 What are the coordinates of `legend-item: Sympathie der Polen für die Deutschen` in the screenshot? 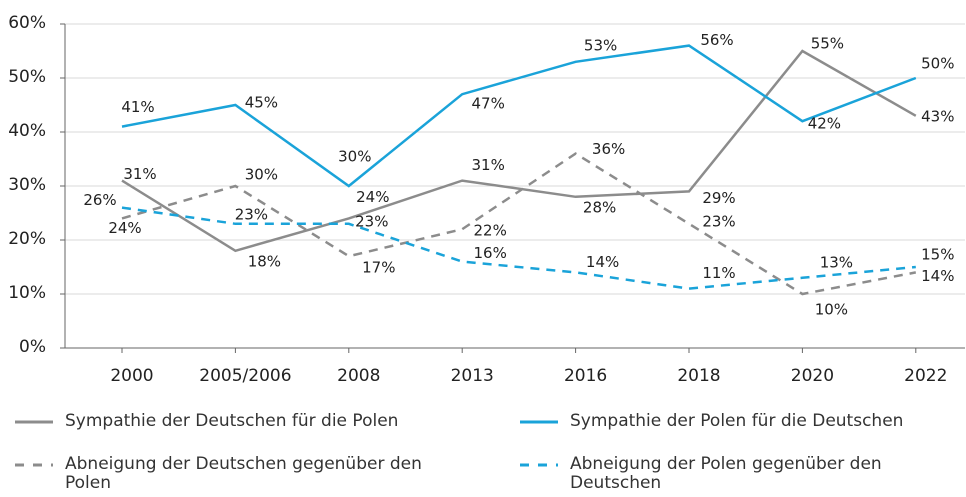 It's located at (730, 421).